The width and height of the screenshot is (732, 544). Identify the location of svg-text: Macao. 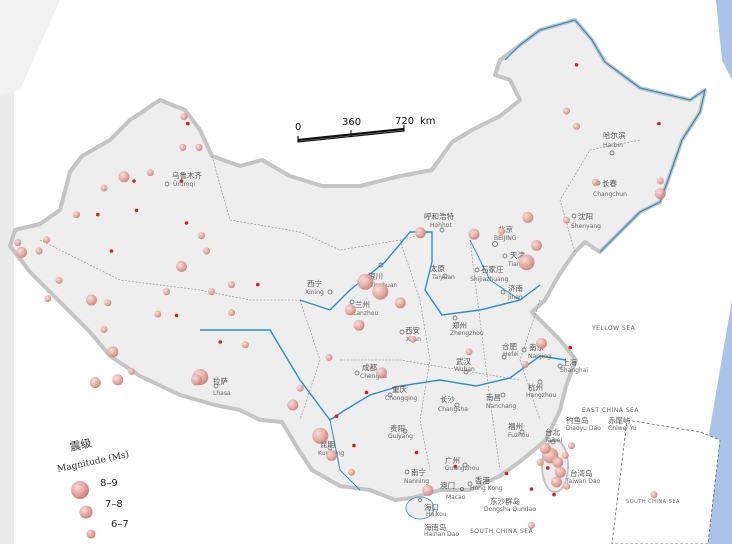
(456, 497).